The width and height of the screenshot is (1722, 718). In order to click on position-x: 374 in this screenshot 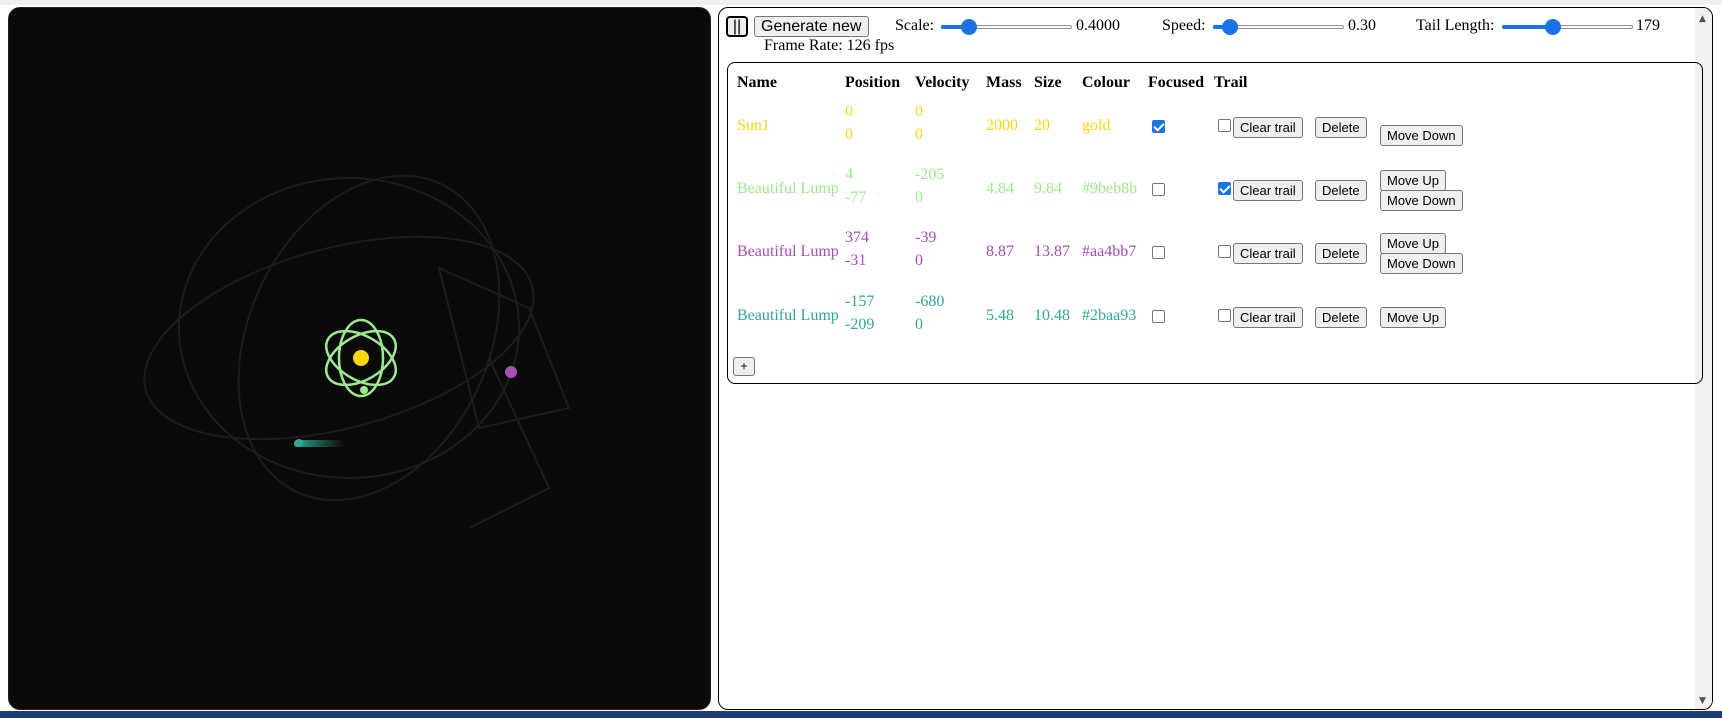, I will do `click(857, 237)`.